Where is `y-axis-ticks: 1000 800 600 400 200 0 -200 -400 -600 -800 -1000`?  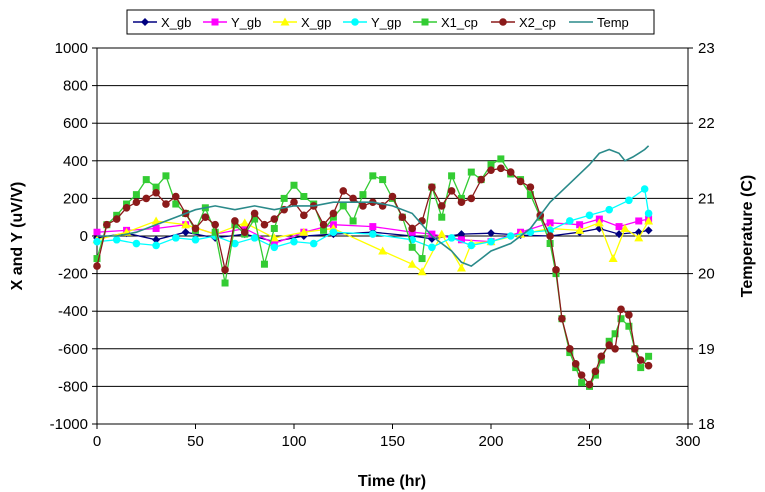
y-axis-ticks: 1000 800 600 400 200 0 -200 -400 -600 -800 -1000 is located at coordinates (73, 236).